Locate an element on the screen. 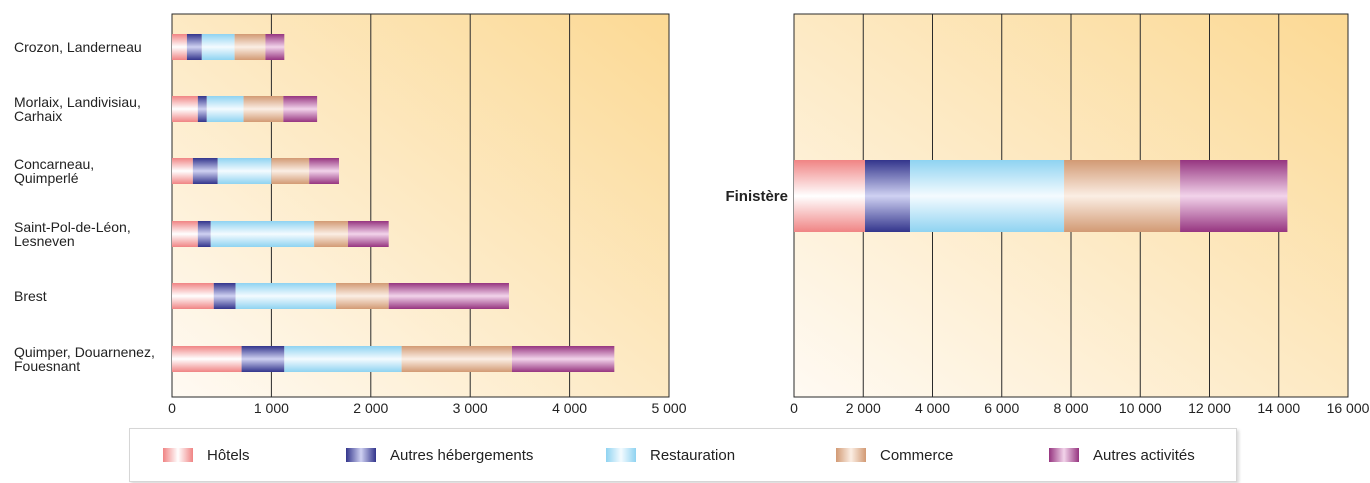 This screenshot has height=483, width=1370. bar-hotels-saint-pol-de-leon-lesneven is located at coordinates (185, 234).